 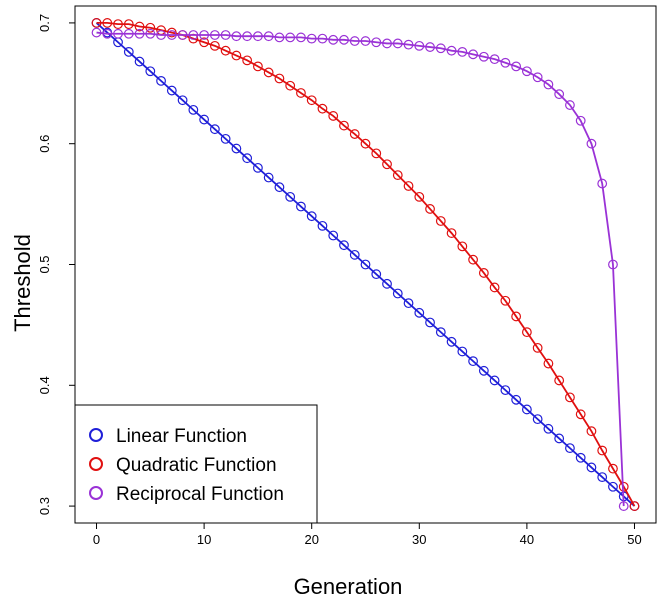 What do you see at coordinates (204, 539) in the screenshot?
I see `x-tick-label: 10` at bounding box center [204, 539].